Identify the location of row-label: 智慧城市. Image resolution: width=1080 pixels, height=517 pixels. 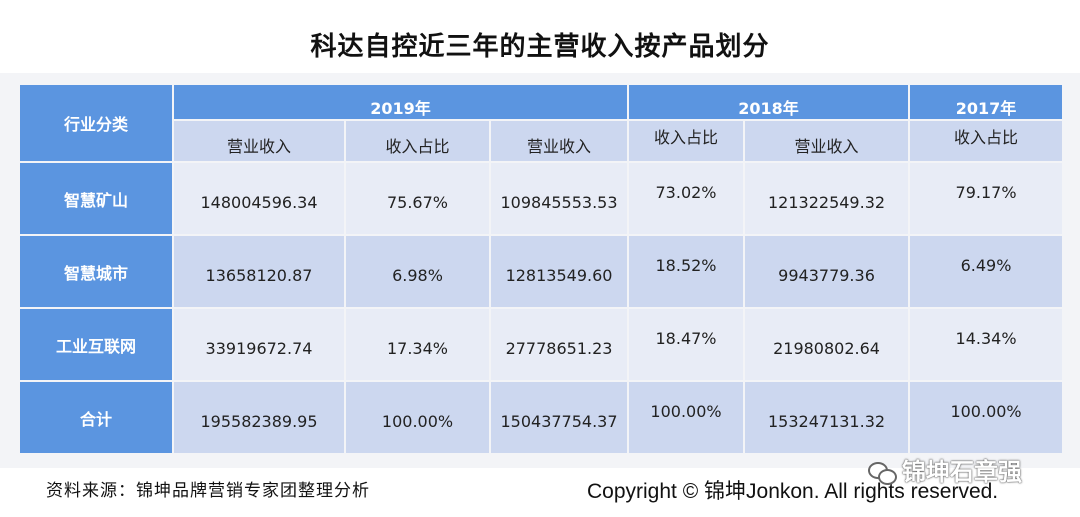
(96, 271).